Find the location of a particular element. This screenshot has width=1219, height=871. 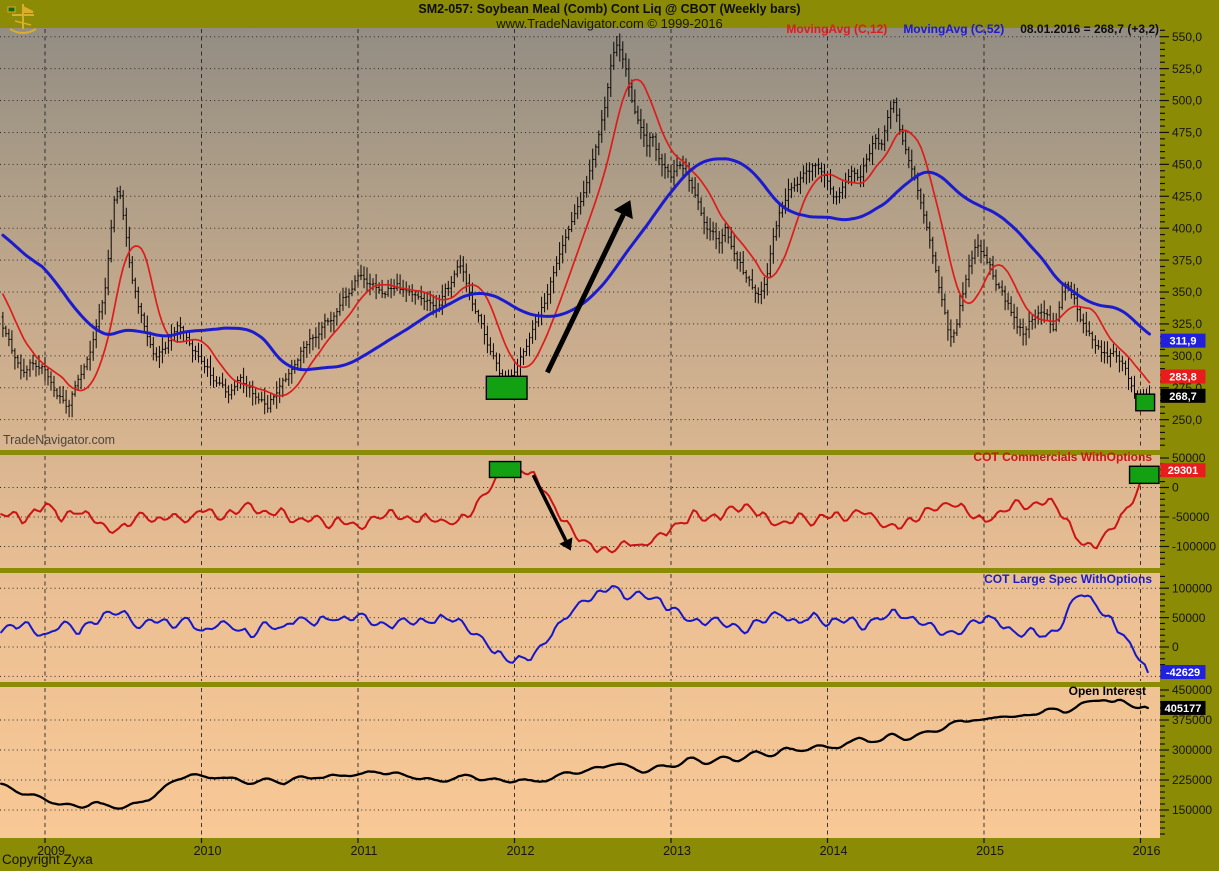

price-badge-283,8: 283,8 is located at coordinates (1183, 376).